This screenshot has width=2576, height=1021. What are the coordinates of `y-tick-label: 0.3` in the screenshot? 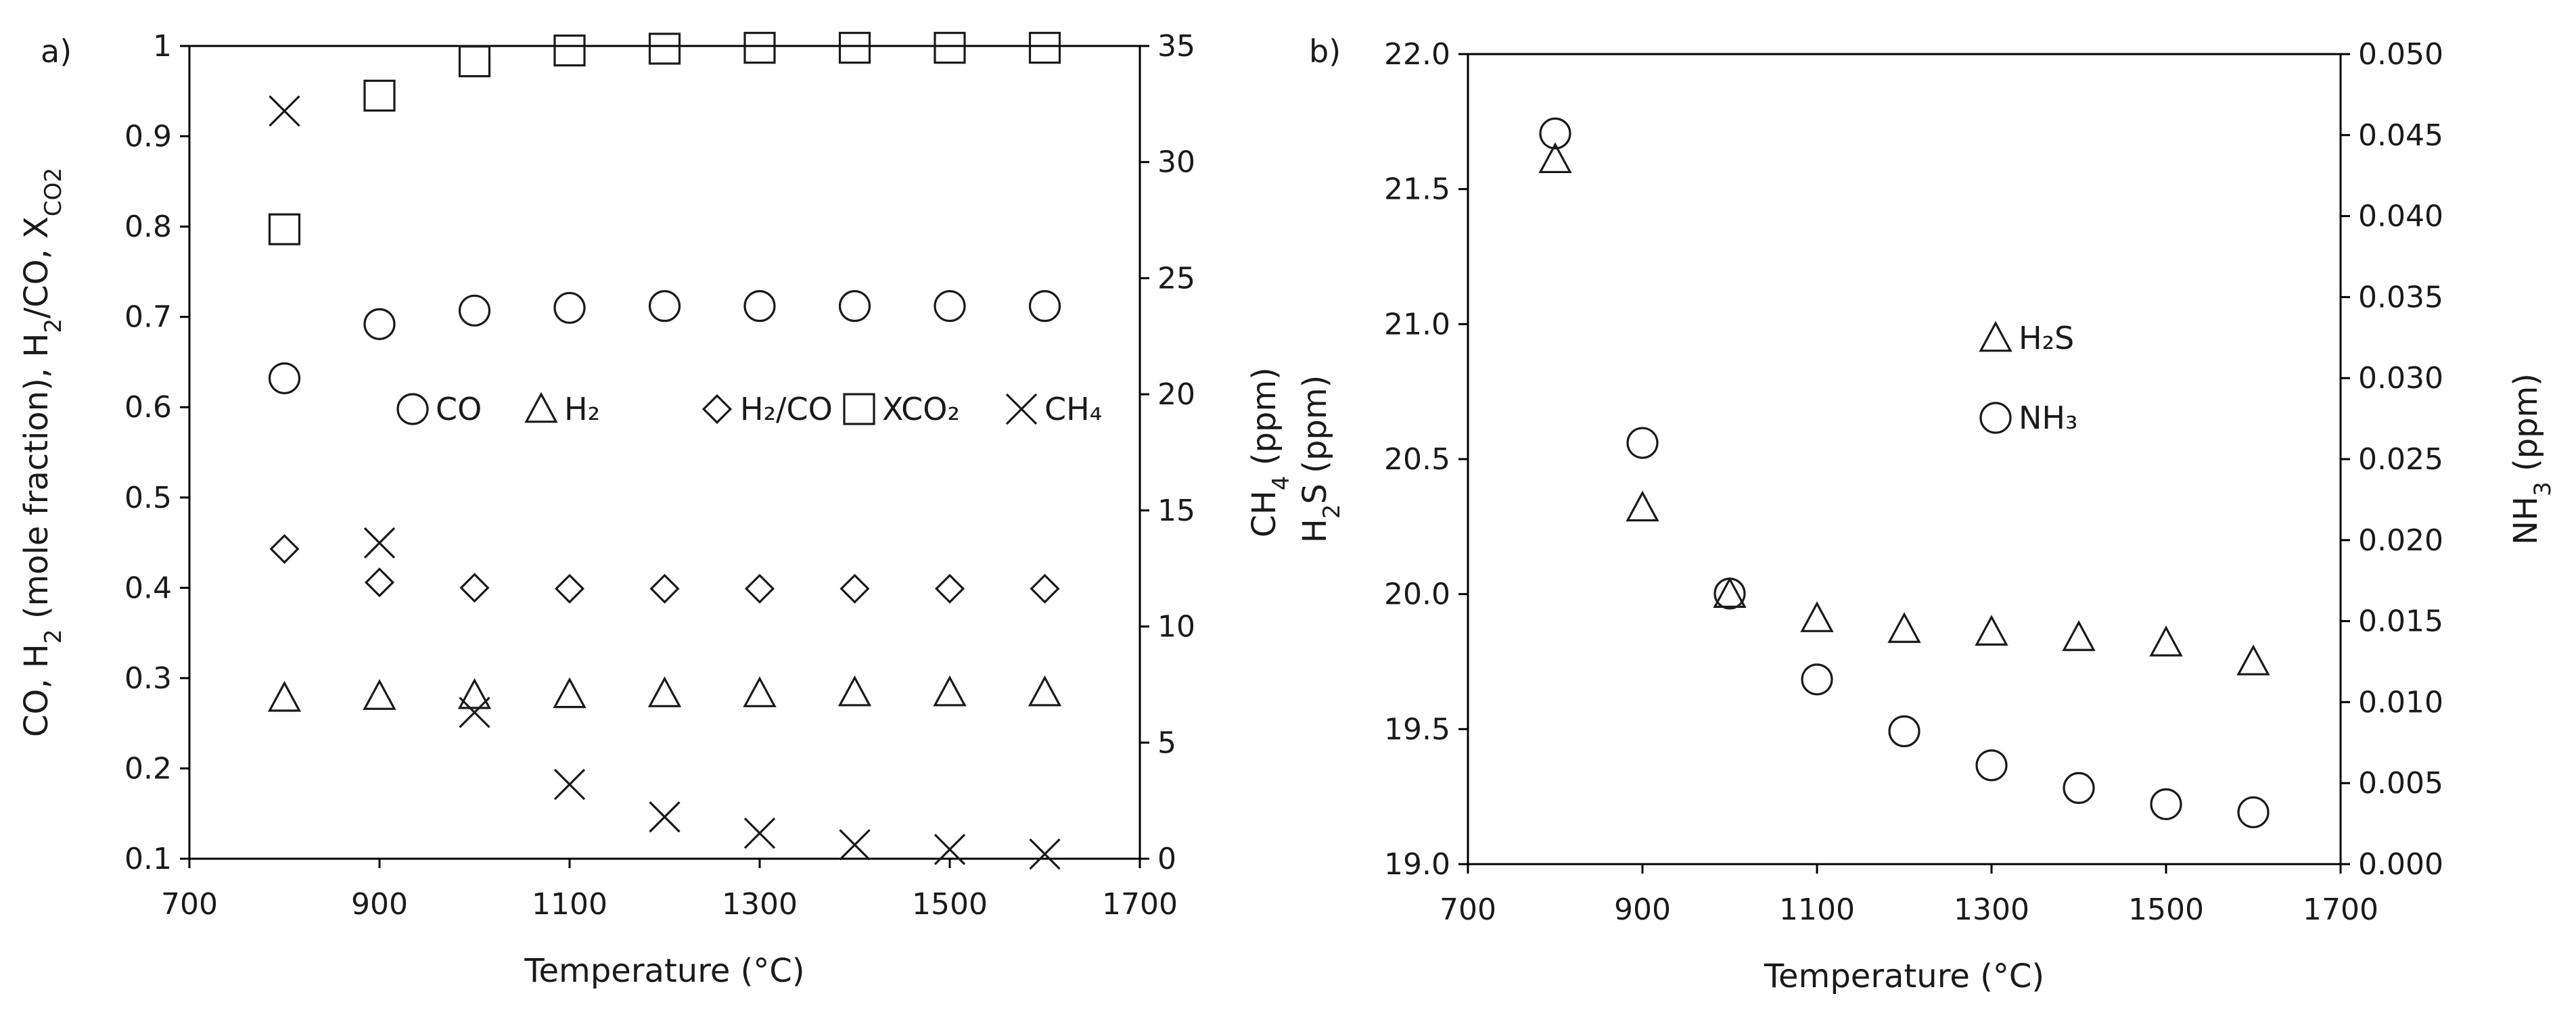 It's located at (148, 679).